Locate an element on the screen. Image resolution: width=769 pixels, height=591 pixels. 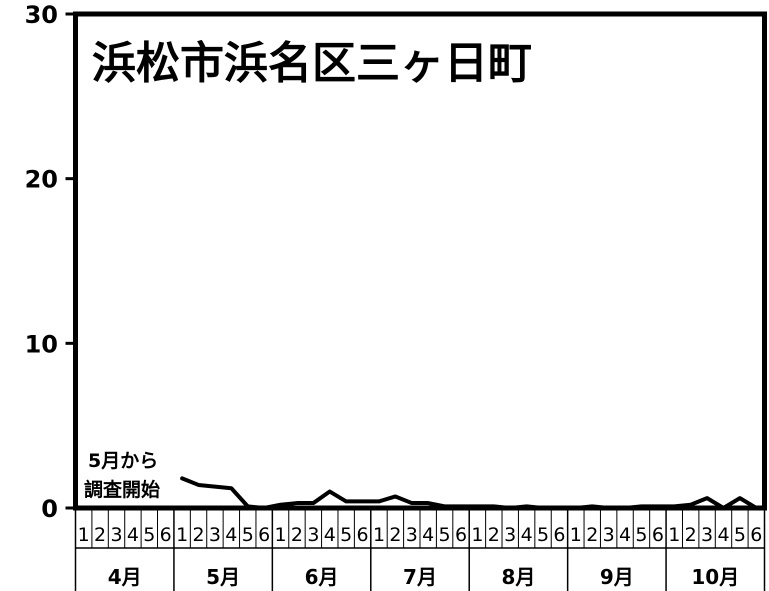
y-axis-ticks: 0 10 20 30 is located at coordinates (50, 262).